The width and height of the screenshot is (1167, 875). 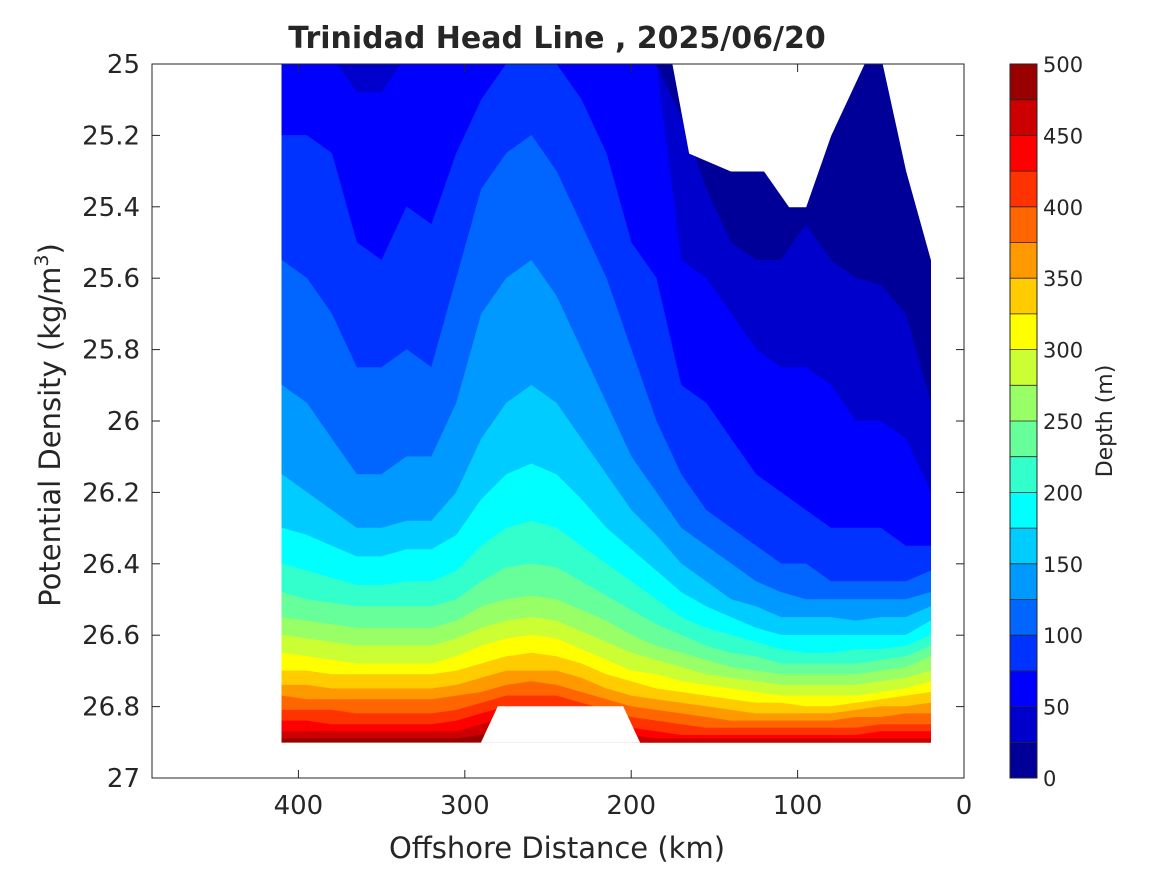 I want to click on y-tick-label: 25.6, so click(x=111, y=279).